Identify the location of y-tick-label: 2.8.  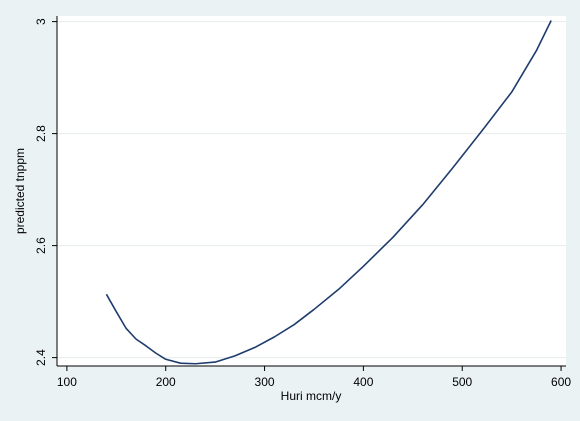
(41, 133).